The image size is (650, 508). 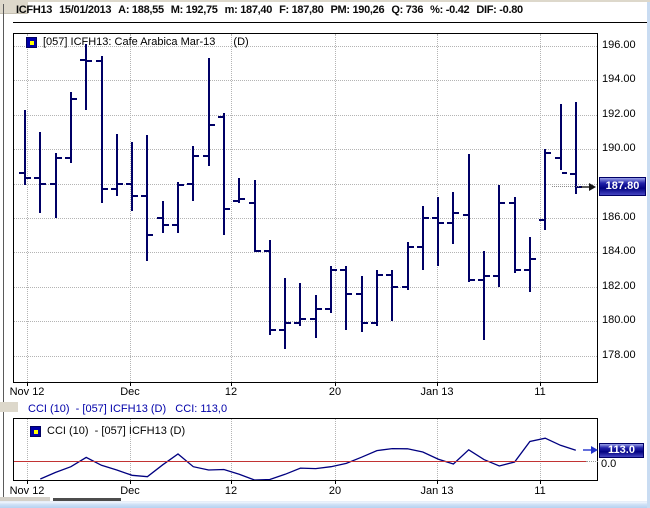 I want to click on price-series-title: [057] ICFH13: Cafe Arabica Mar-13, so click(x=129, y=42).